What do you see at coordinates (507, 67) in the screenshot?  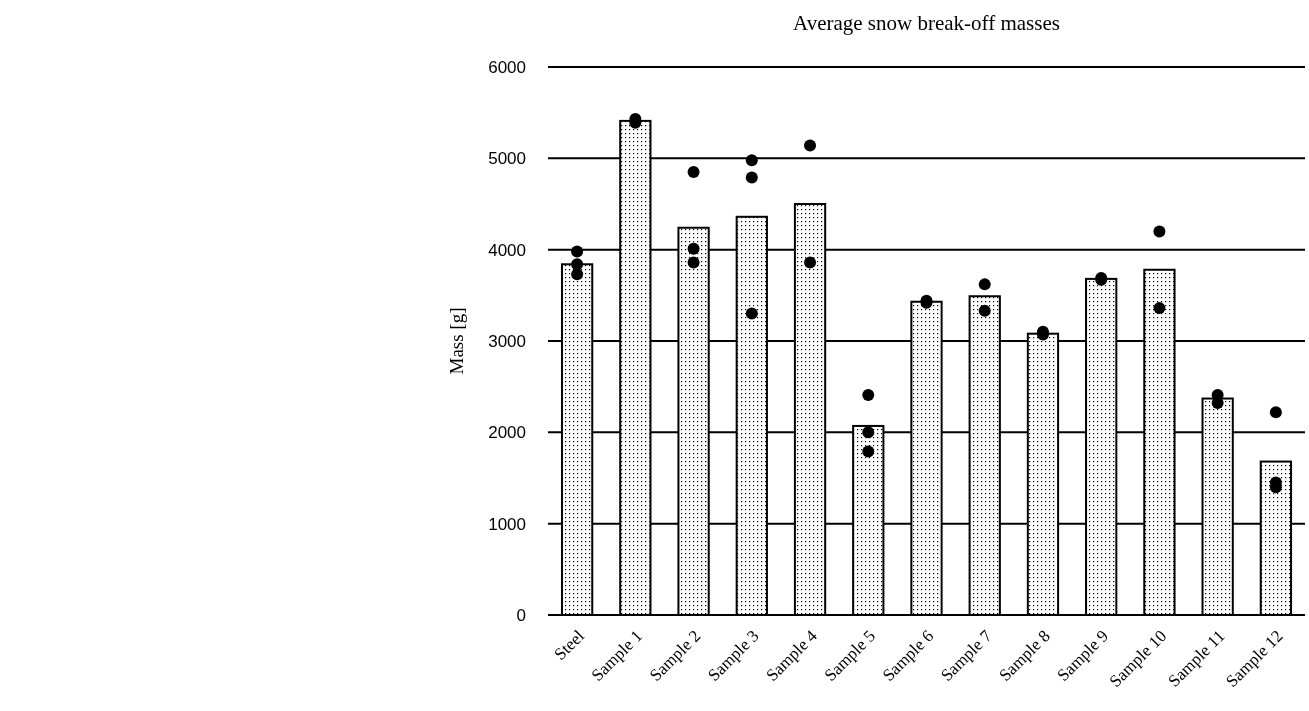 I see `y-tick-label: 6000` at bounding box center [507, 67].